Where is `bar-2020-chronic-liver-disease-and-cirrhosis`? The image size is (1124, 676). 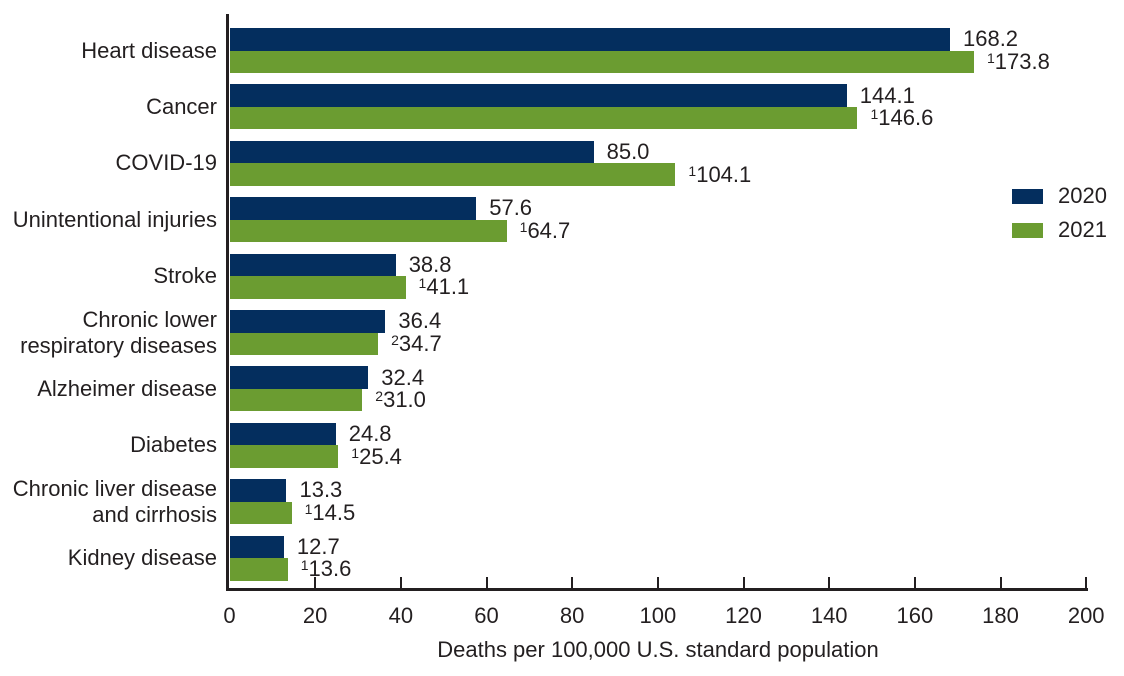 bar-2020-chronic-liver-disease-and-cirrhosis is located at coordinates (258, 490).